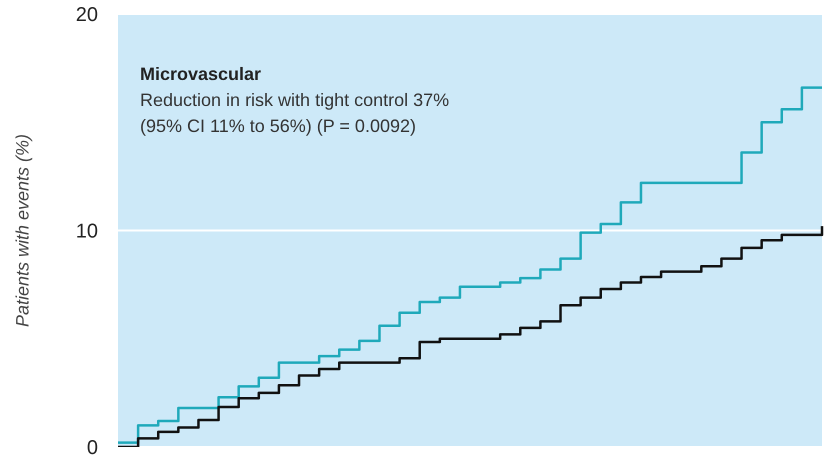 Image resolution: width=832 pixels, height=464 pixels. I want to click on y-axis-title: Patients with events (%), so click(22, 231).